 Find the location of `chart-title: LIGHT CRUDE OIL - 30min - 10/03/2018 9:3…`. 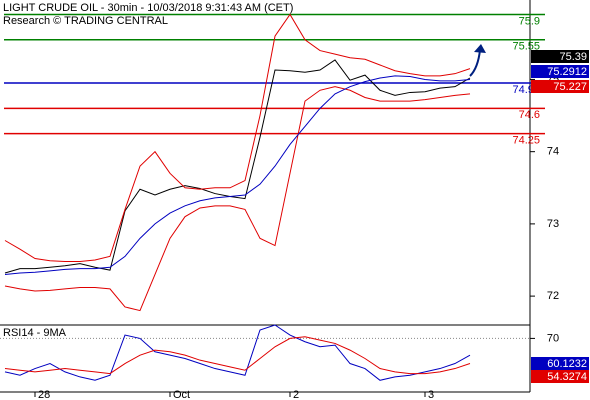

chart-title: LIGHT CRUDE OIL - 30min - 10/03/2018 9:3… is located at coordinates (148, 8).